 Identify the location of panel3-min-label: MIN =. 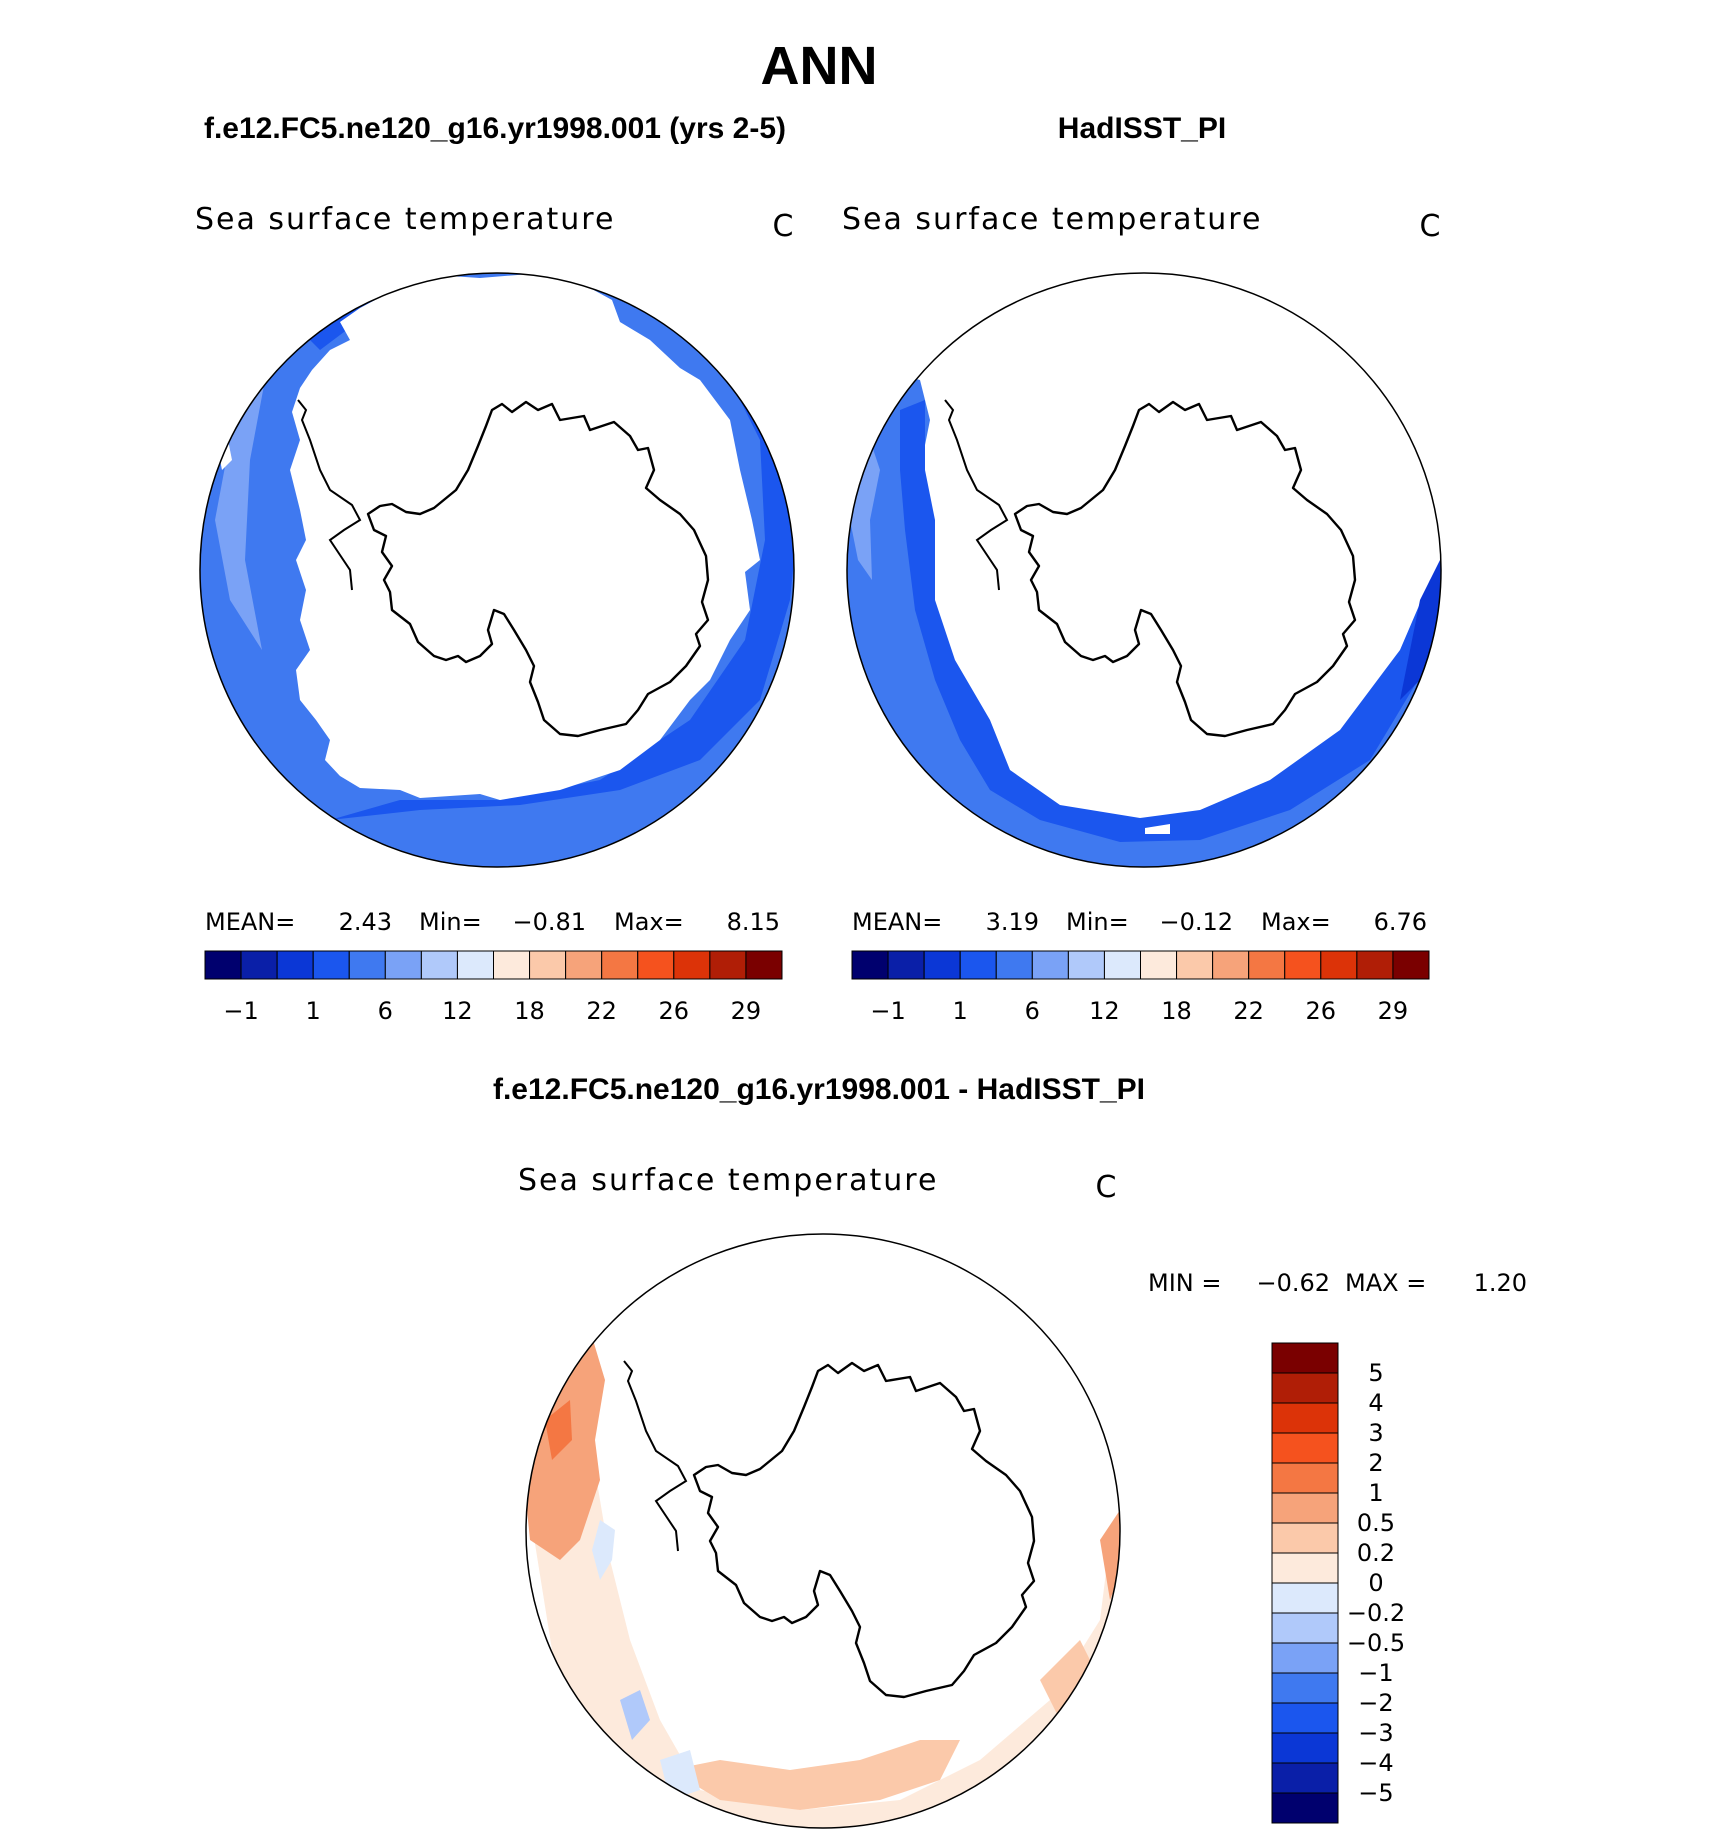
(1184, 1283).